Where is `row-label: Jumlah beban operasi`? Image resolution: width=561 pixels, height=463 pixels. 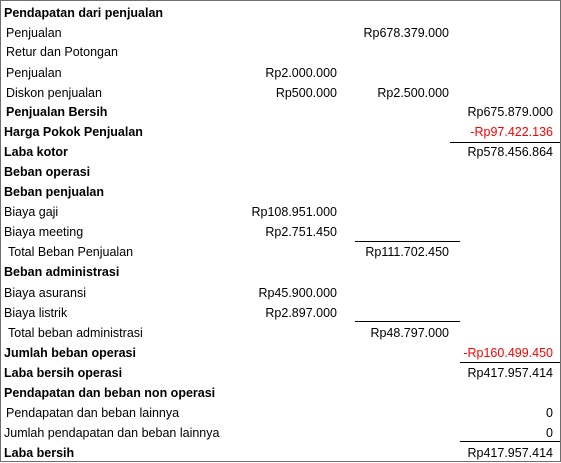
row-label: Jumlah beban operasi is located at coordinates (70, 353).